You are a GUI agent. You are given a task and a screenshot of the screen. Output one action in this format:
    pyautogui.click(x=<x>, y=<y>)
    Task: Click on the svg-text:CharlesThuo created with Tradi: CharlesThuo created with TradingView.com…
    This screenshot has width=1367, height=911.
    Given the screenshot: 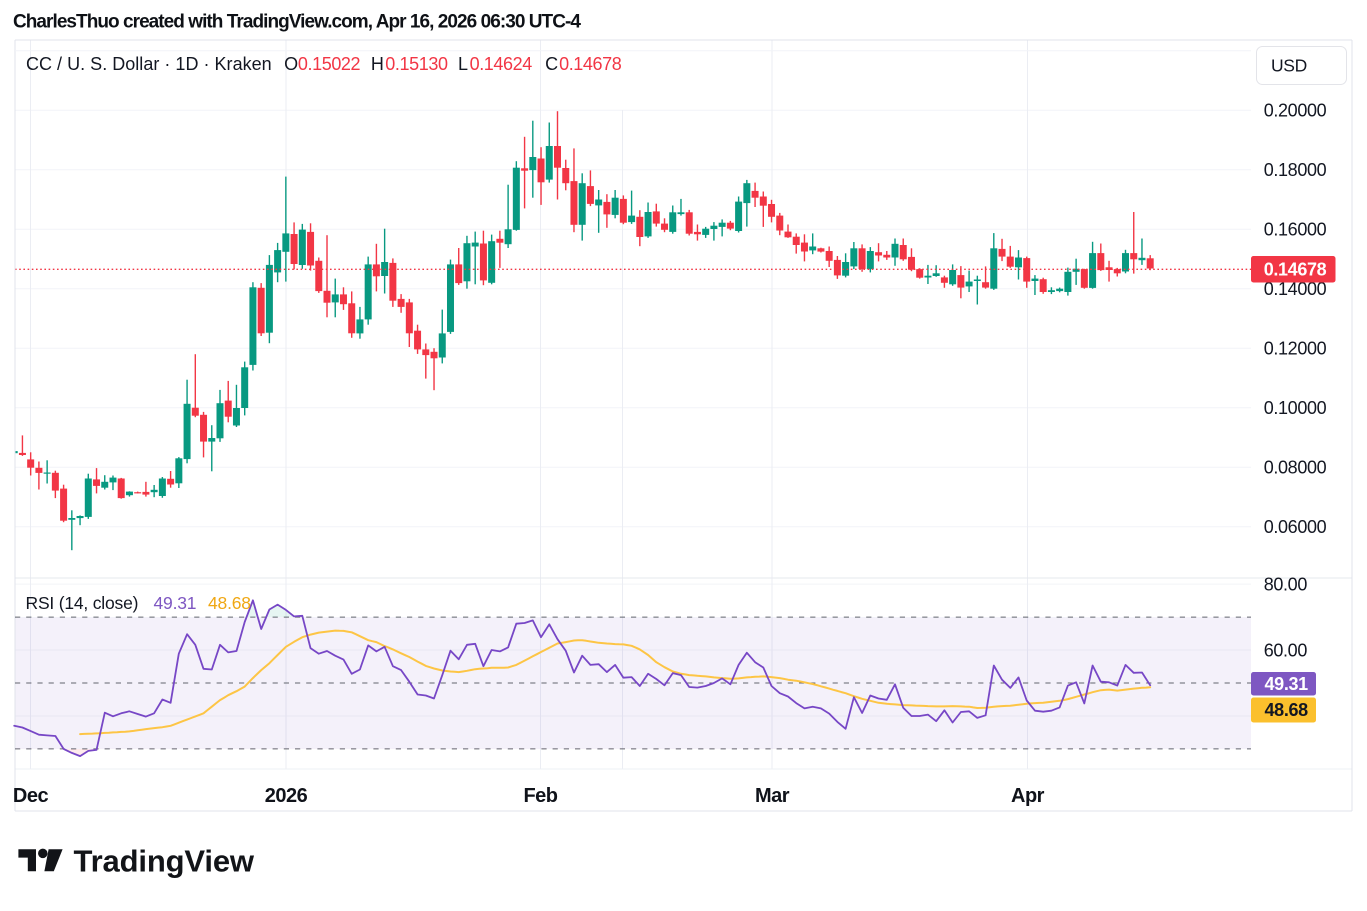 What is the action you would take?
    pyautogui.click(x=297, y=22)
    